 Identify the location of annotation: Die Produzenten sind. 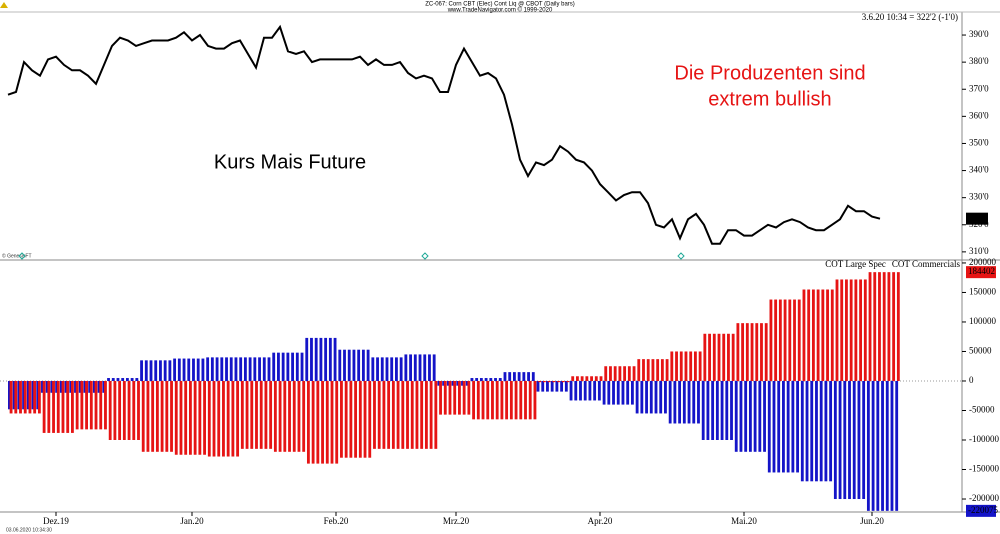
(769, 73).